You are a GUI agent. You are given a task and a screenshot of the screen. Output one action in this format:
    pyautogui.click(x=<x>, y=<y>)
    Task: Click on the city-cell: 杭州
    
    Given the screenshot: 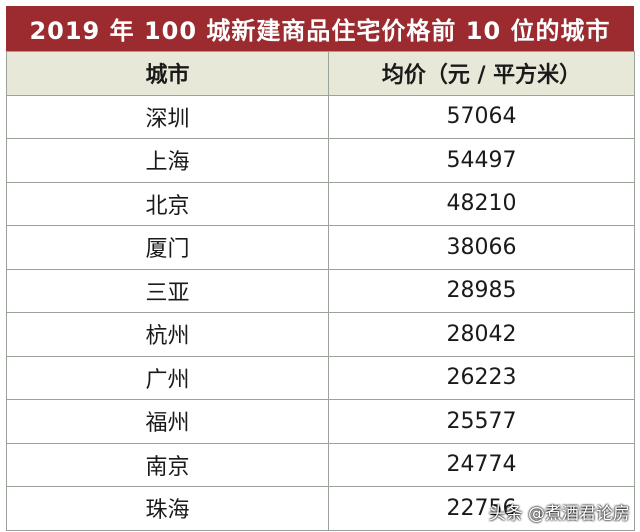 What is the action you would take?
    pyautogui.click(x=167, y=334)
    